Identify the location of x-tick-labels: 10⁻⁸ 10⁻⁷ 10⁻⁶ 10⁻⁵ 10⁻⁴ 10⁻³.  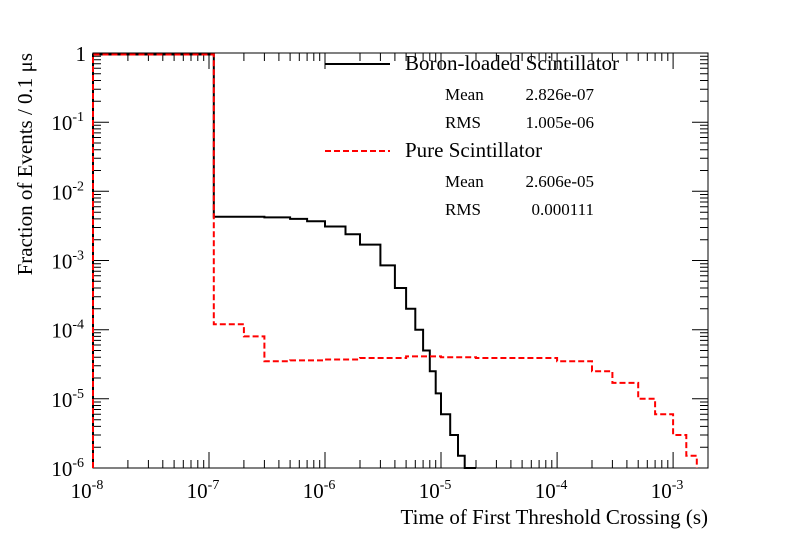
(377, 490).